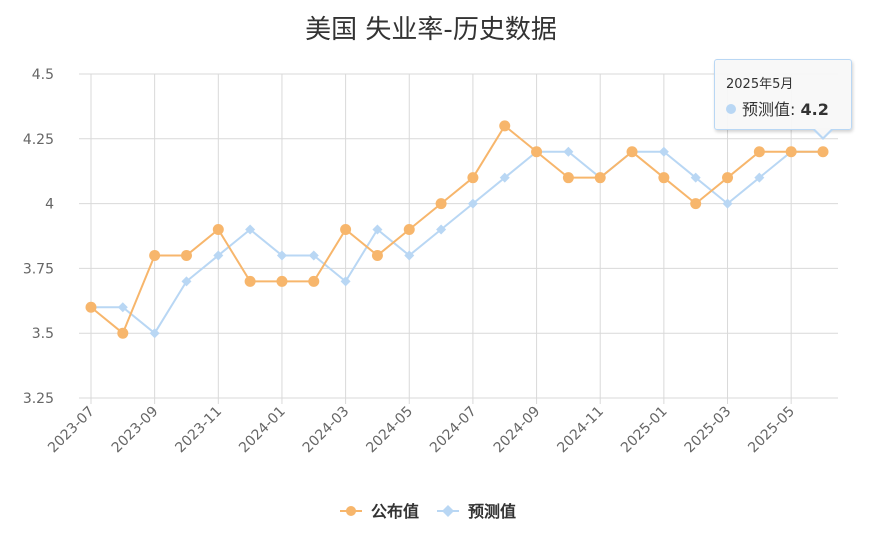 Image resolution: width=886 pixels, height=552 pixels. Describe the element at coordinates (708, 430) in the screenshot. I see `x-tick-label: 2025-03` at that location.